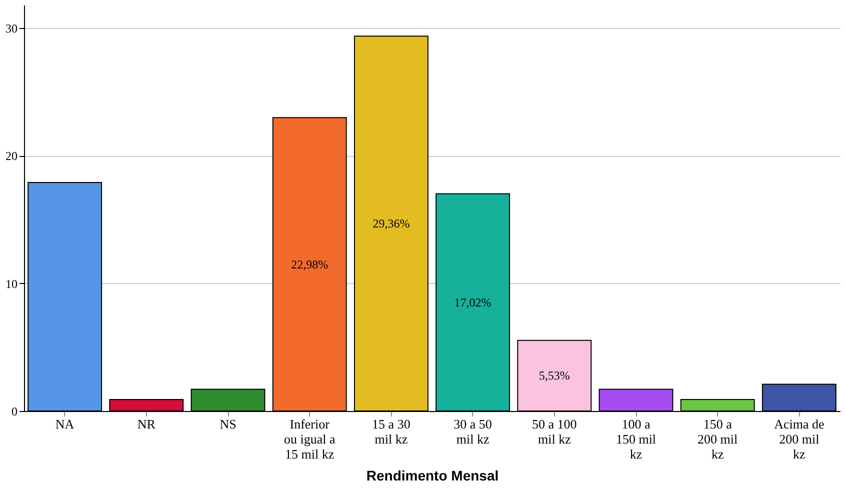 This screenshot has height=488, width=845. What do you see at coordinates (636, 439) in the screenshot?
I see `x-tick-label: 100 a 150 mil kz` at bounding box center [636, 439].